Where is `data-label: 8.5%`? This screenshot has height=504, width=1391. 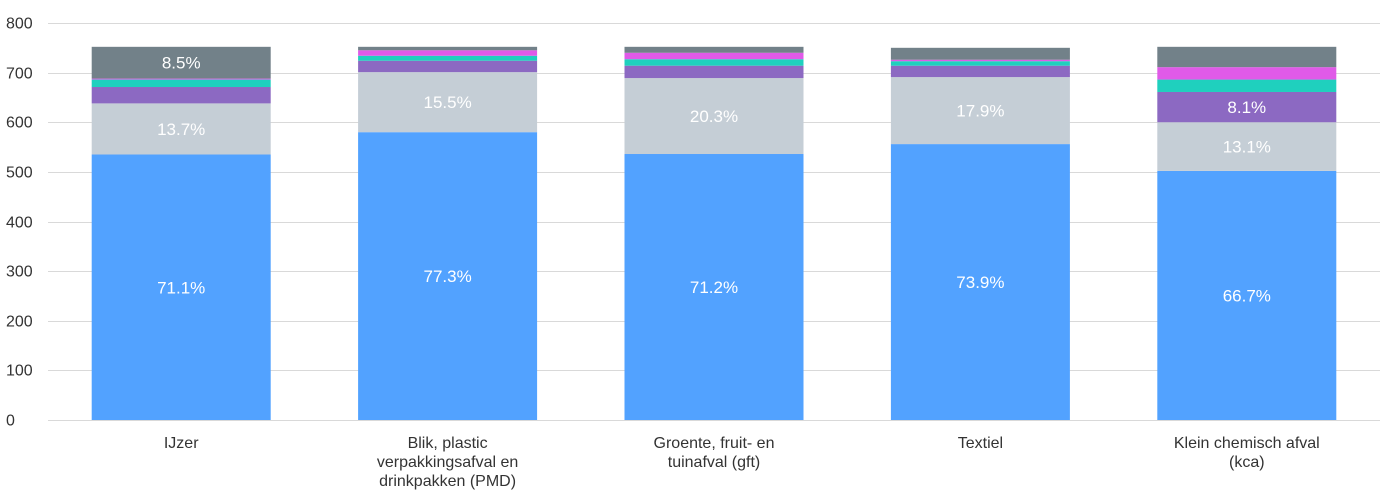 data-label: 8.5% is located at coordinates (181, 63).